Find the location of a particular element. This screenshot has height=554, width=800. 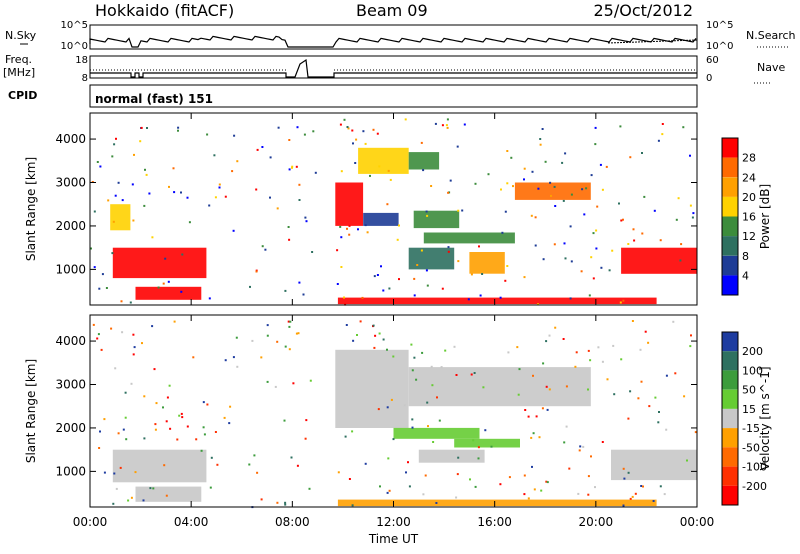

station-title: Hokkaido (fitACF) is located at coordinates (164, 10).